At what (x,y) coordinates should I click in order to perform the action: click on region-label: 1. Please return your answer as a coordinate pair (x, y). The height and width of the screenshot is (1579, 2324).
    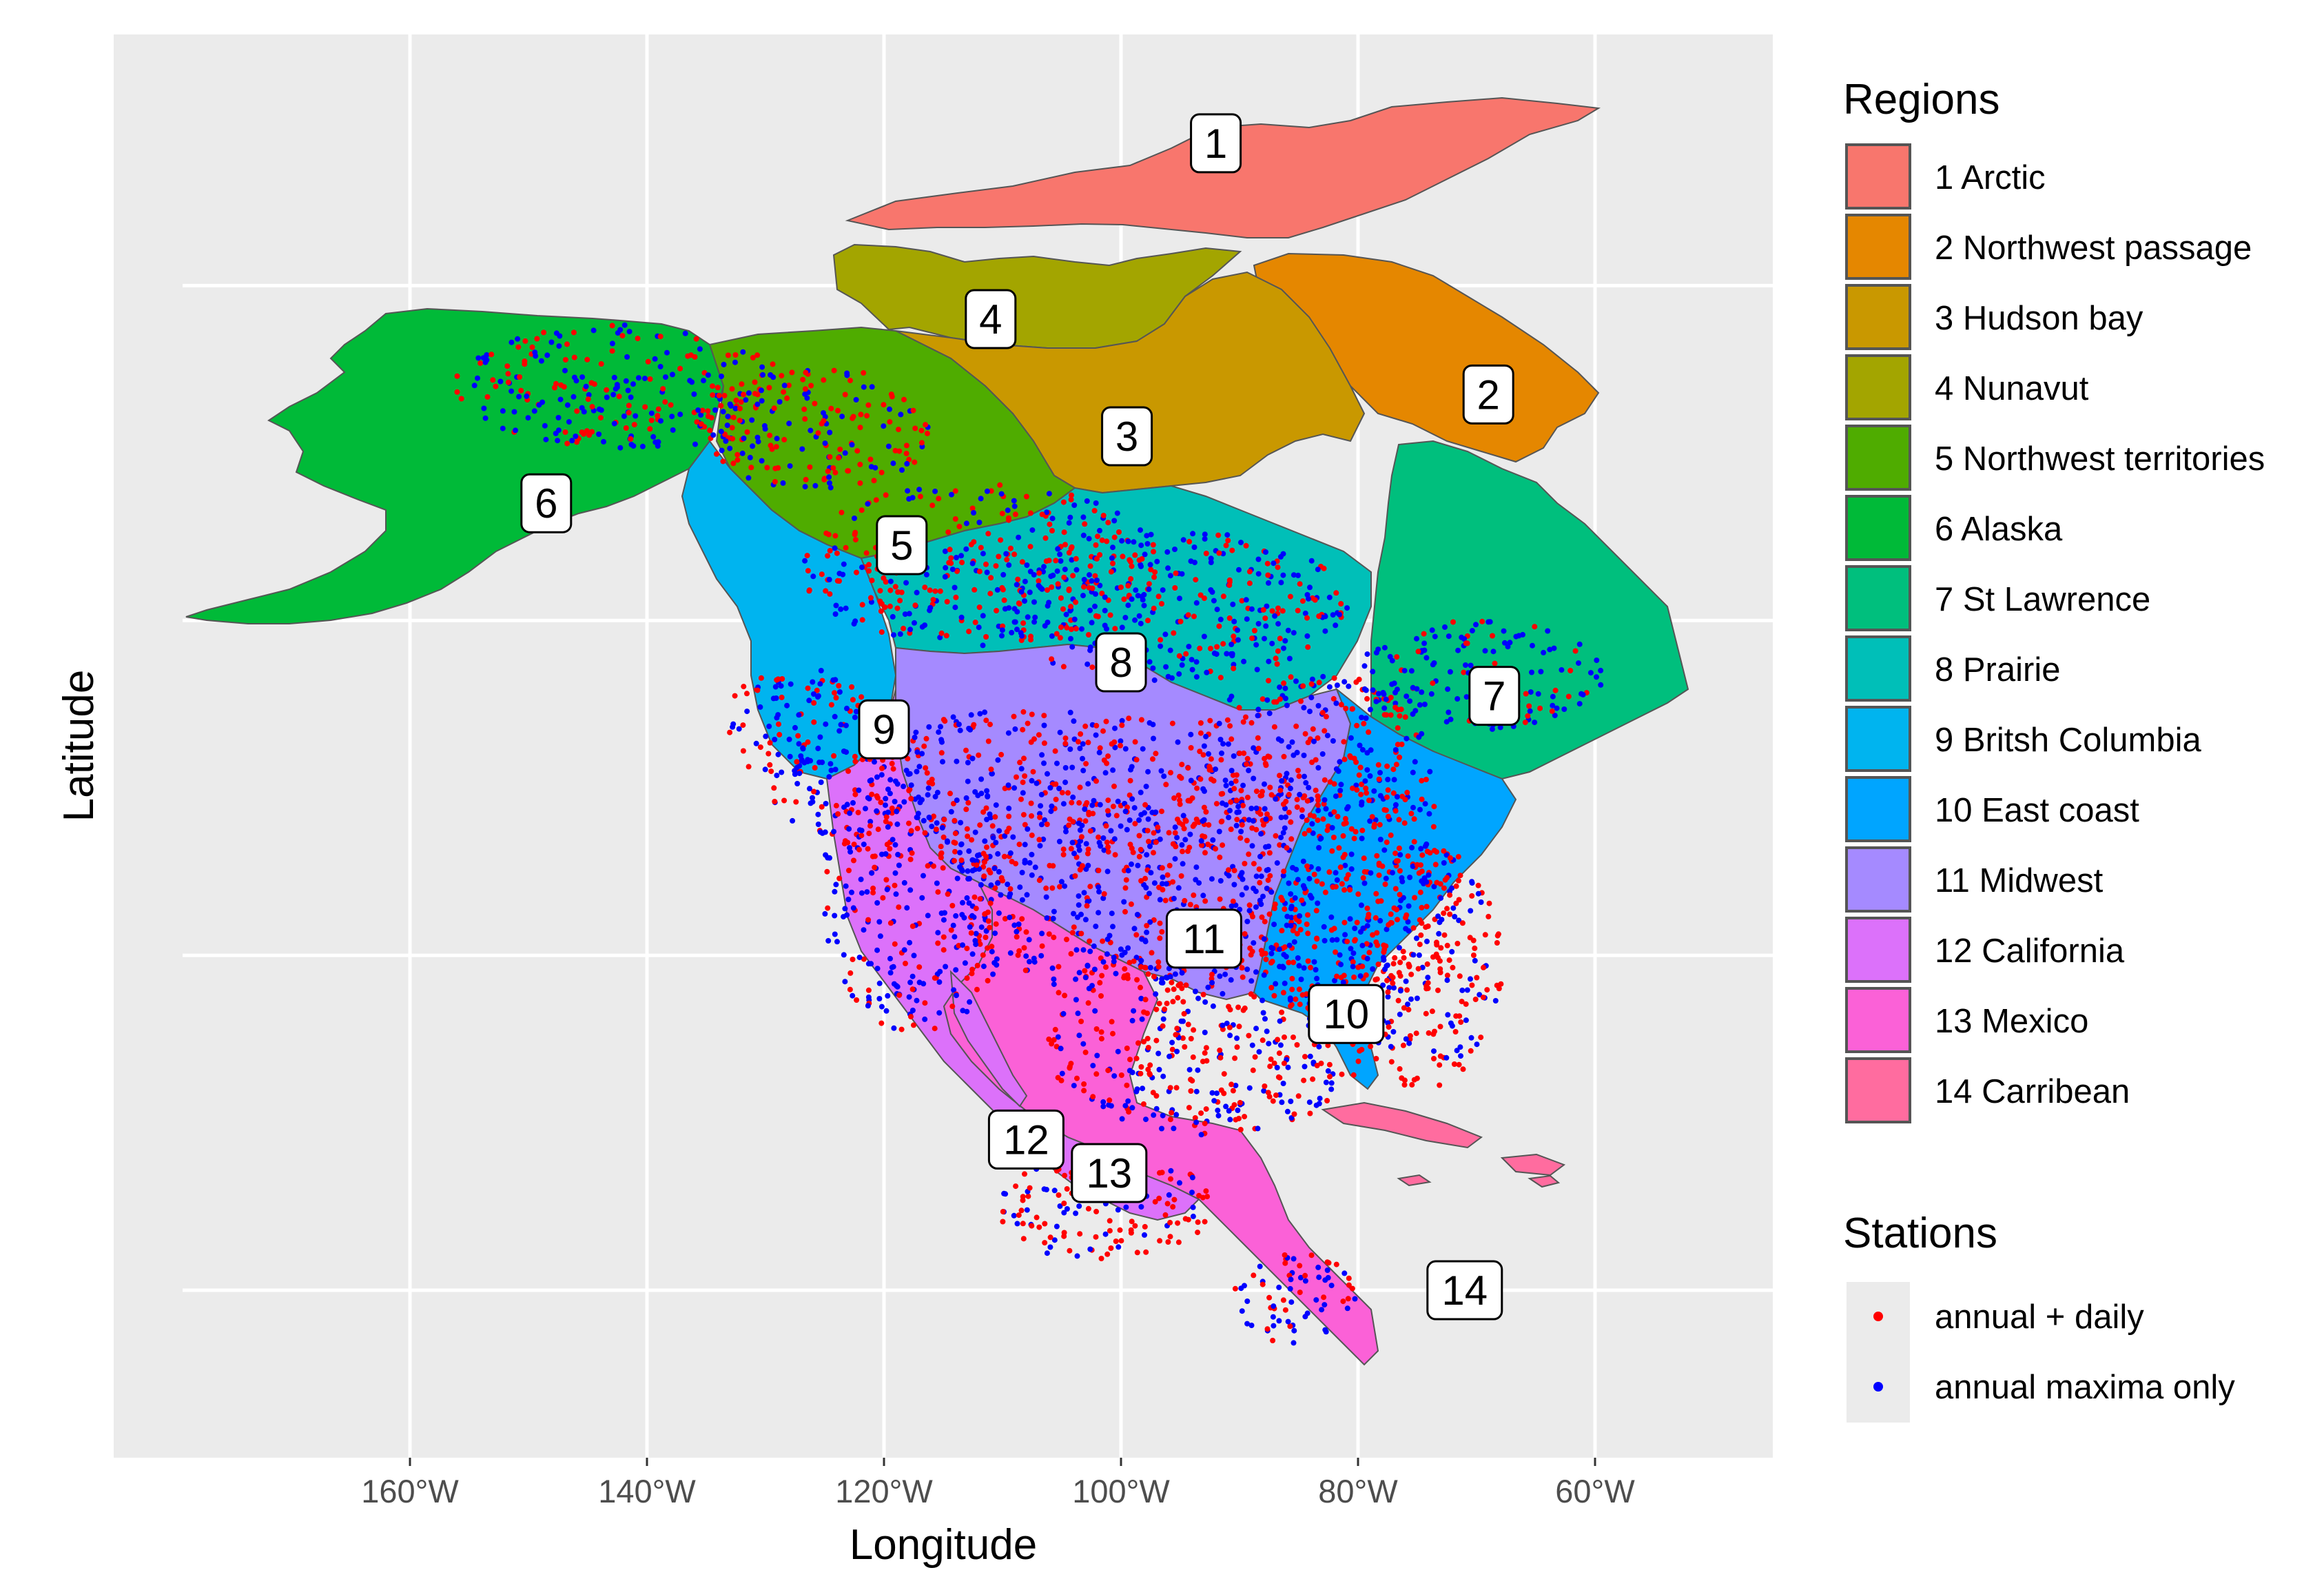
    Looking at the image, I should click on (1216, 143).